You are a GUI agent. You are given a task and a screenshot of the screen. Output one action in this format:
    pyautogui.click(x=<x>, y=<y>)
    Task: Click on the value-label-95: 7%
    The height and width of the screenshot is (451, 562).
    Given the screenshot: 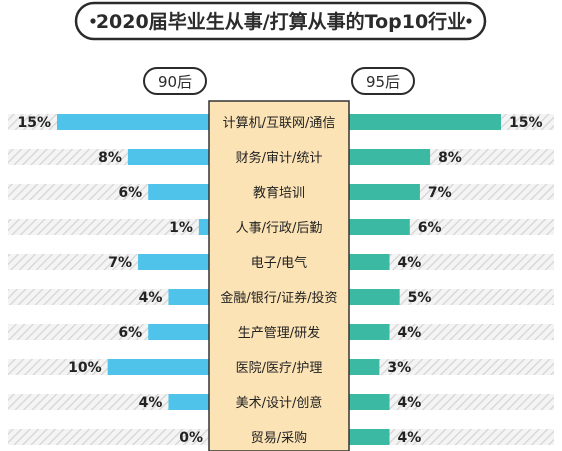 What is the action you would take?
    pyautogui.click(x=440, y=193)
    